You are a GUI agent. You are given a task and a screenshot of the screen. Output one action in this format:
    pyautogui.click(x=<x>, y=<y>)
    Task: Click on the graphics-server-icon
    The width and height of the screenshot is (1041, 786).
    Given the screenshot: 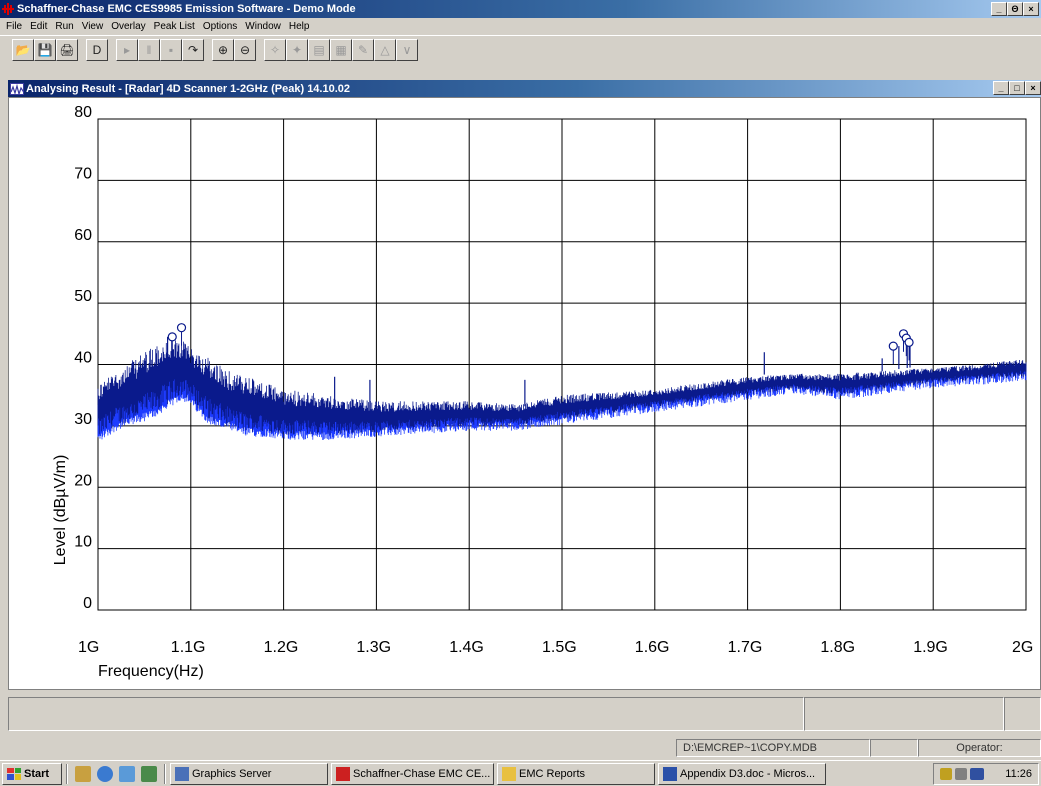 What is the action you would take?
    pyautogui.click(x=182, y=773)
    